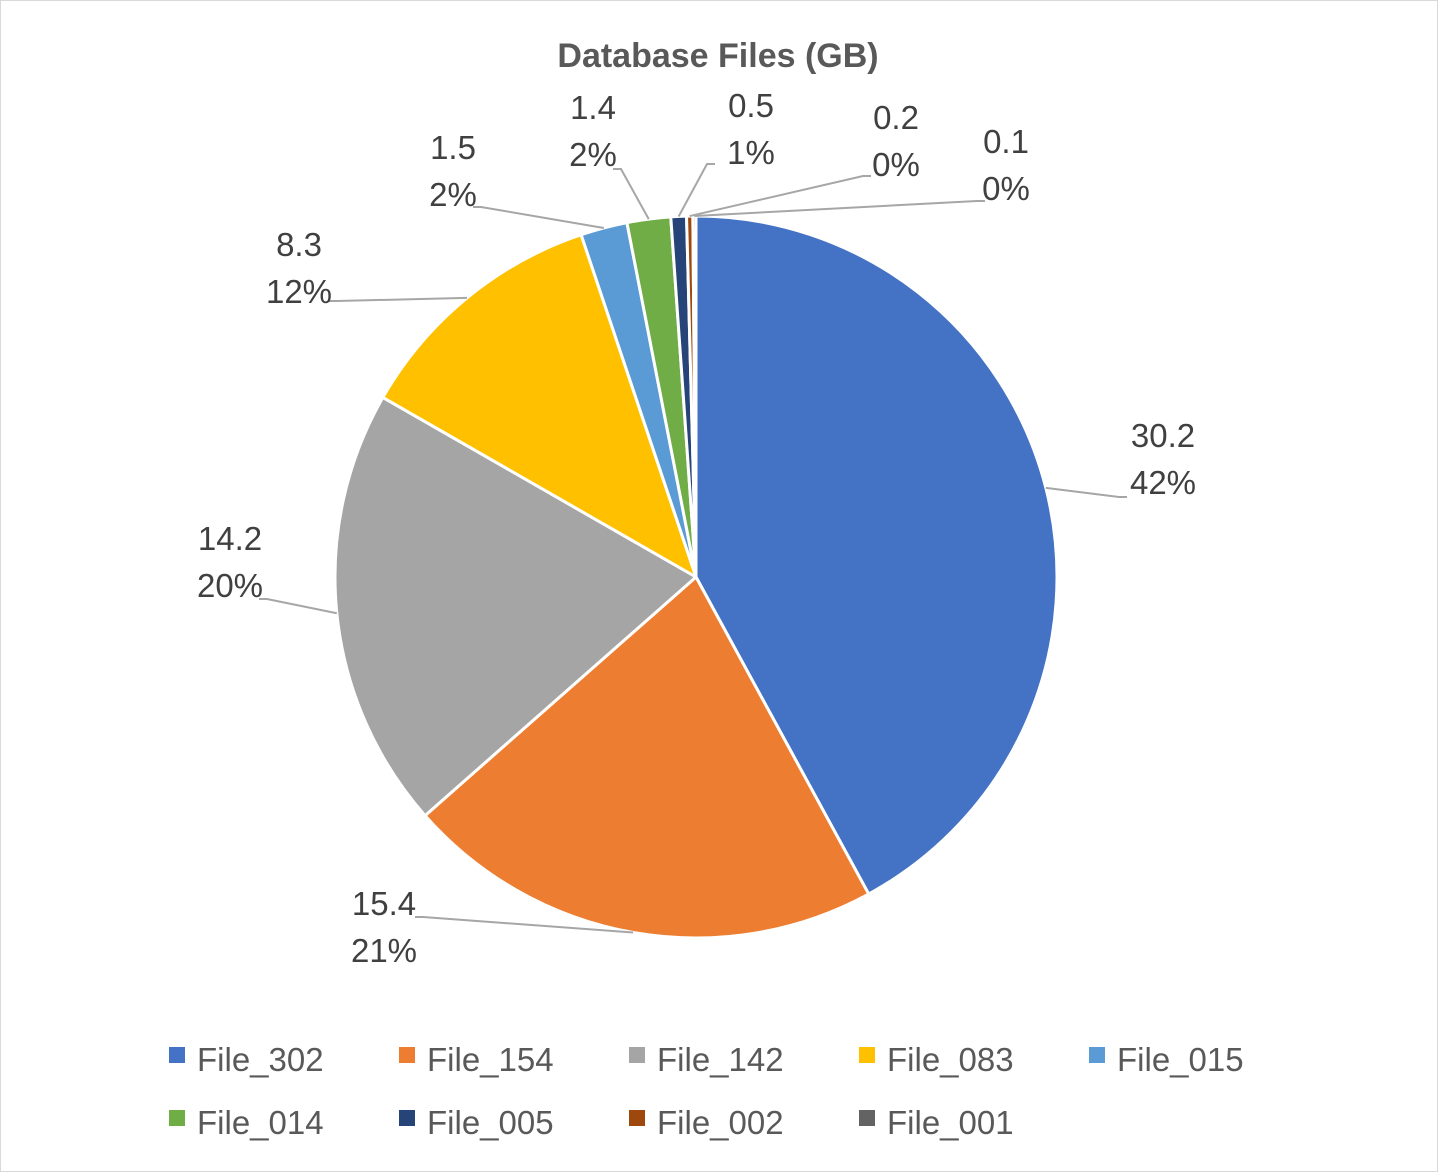 The height and width of the screenshot is (1176, 1438). Describe the element at coordinates (896, 117) in the screenshot. I see `value-label-file-002: 0.2` at that location.